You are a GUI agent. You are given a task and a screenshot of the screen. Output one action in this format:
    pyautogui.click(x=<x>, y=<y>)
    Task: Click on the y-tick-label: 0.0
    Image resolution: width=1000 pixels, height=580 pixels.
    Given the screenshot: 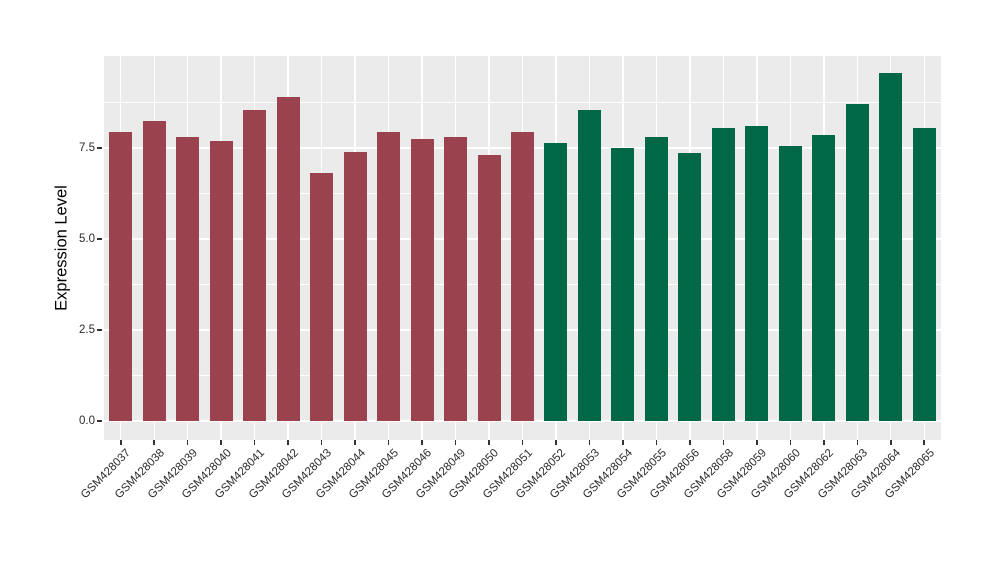 What is the action you would take?
    pyautogui.click(x=87, y=420)
    